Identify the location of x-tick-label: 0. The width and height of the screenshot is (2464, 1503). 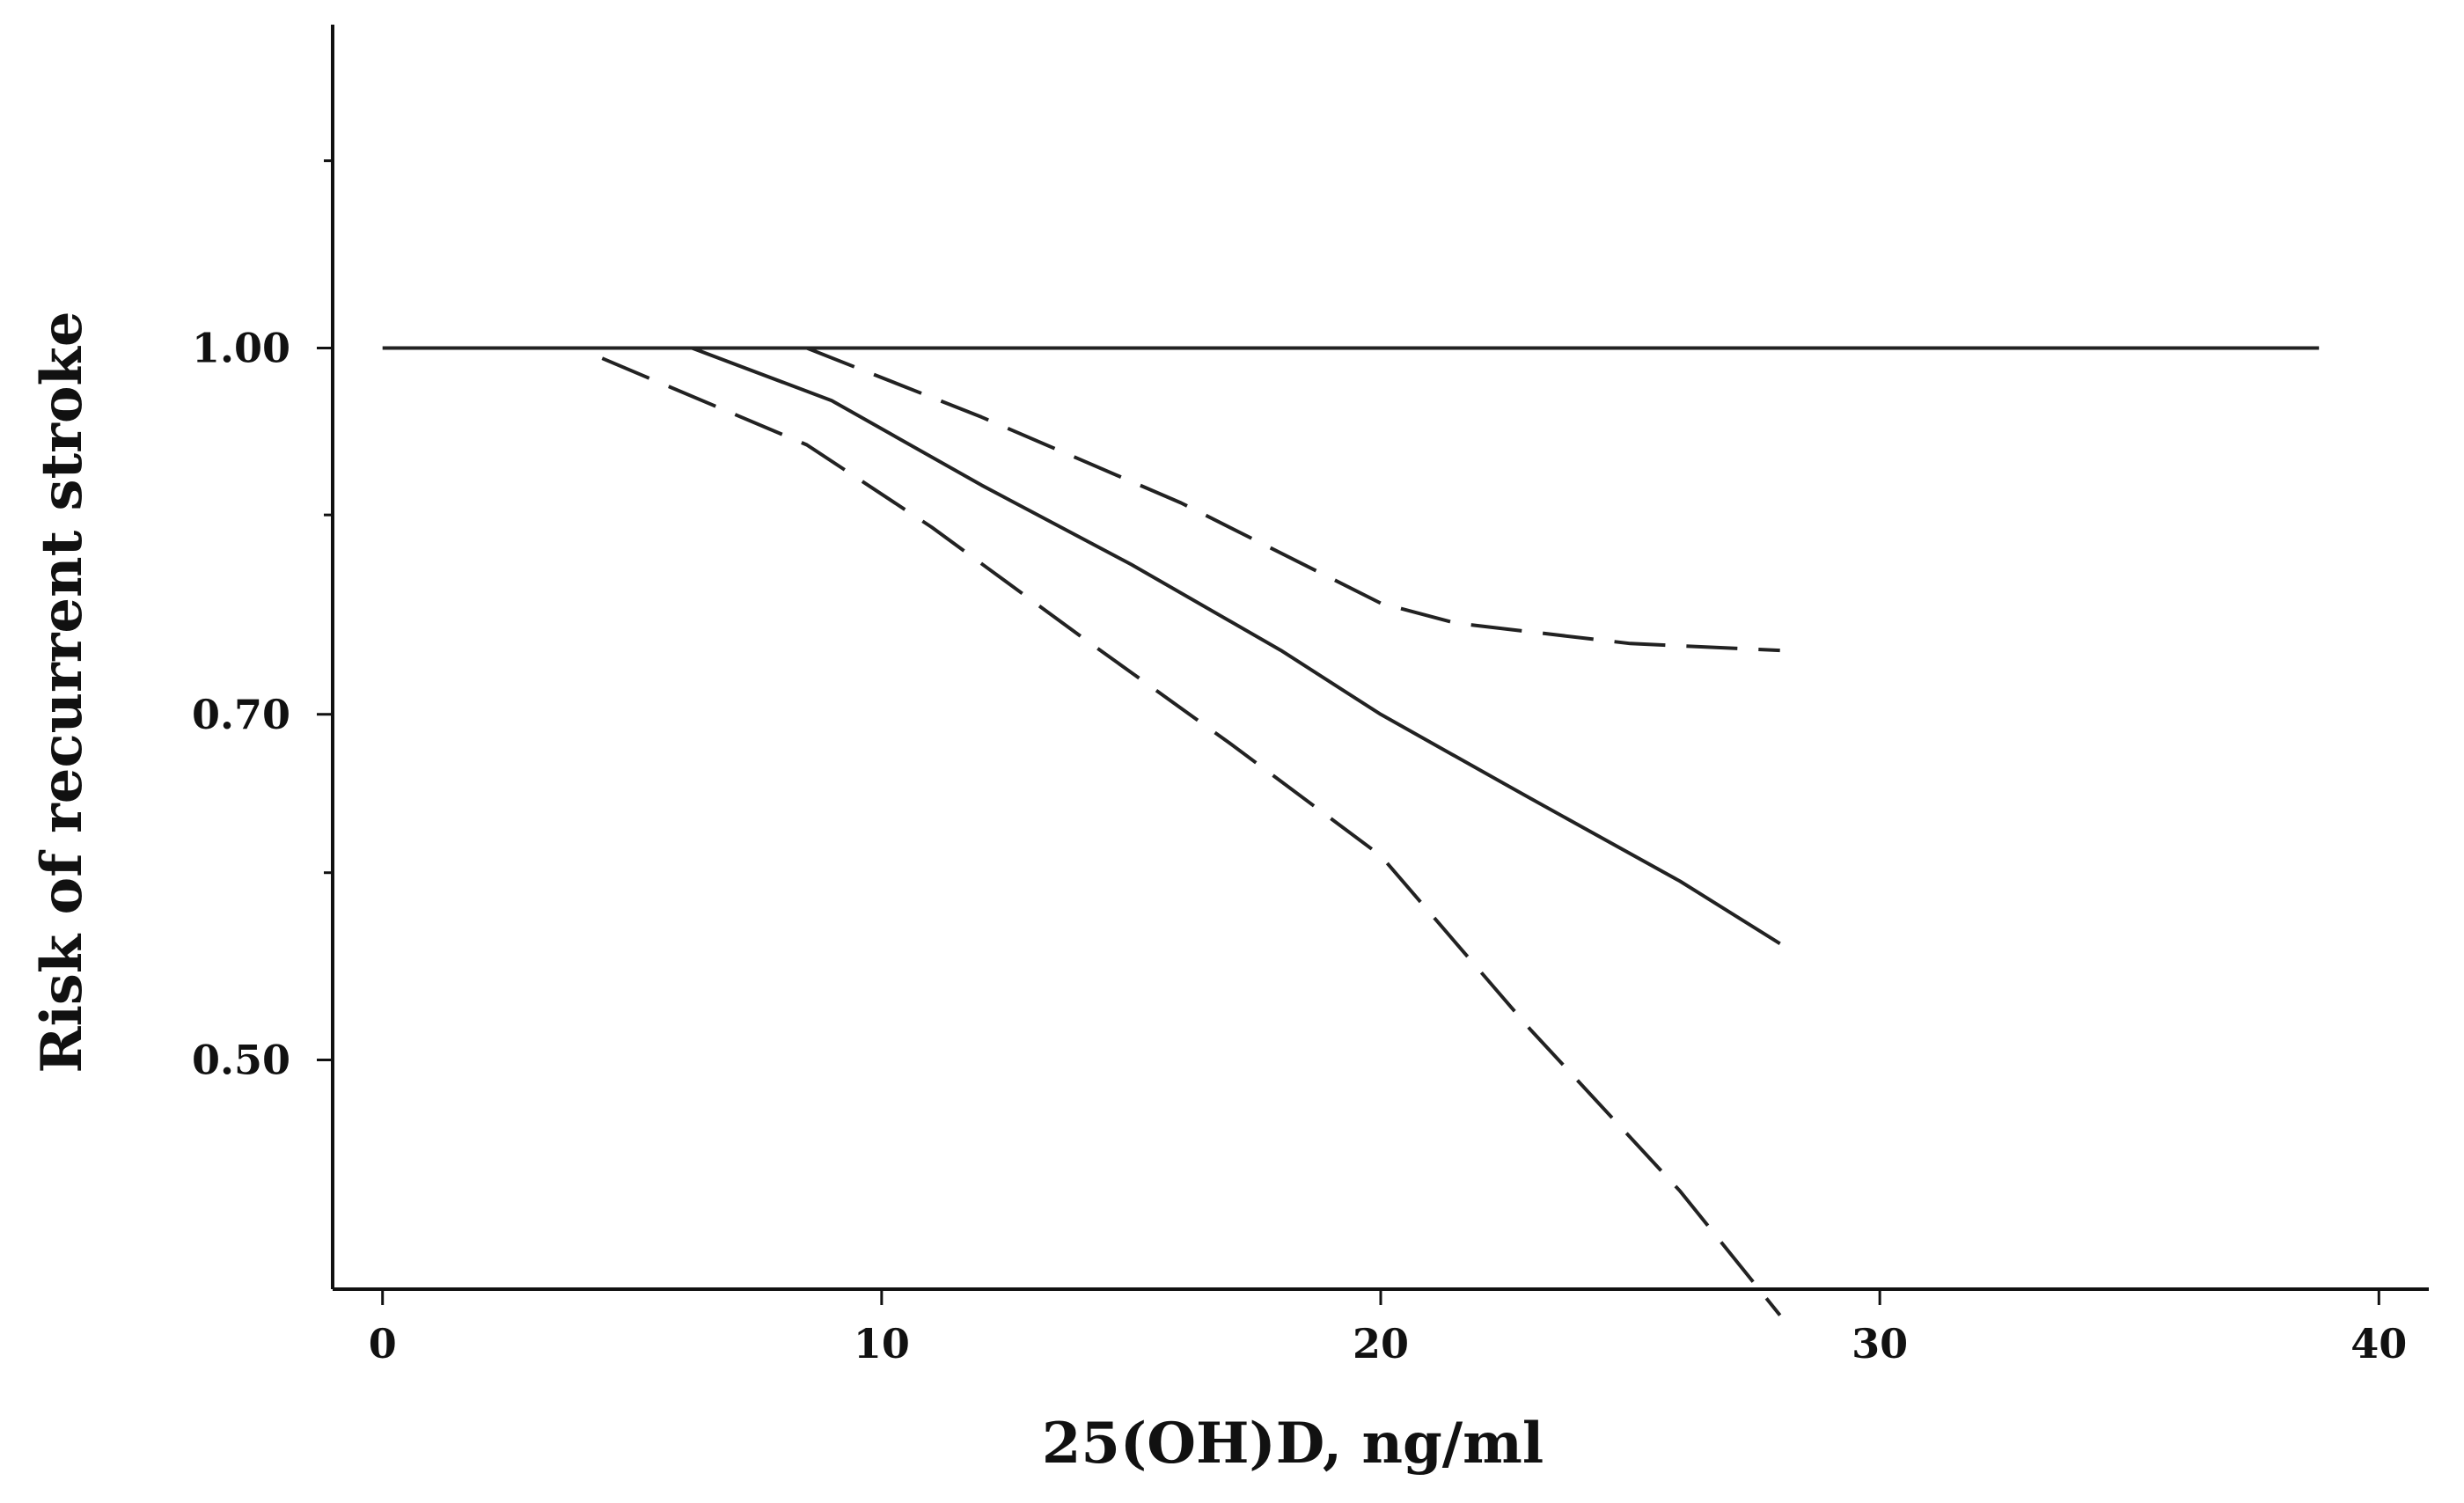
(383, 1343).